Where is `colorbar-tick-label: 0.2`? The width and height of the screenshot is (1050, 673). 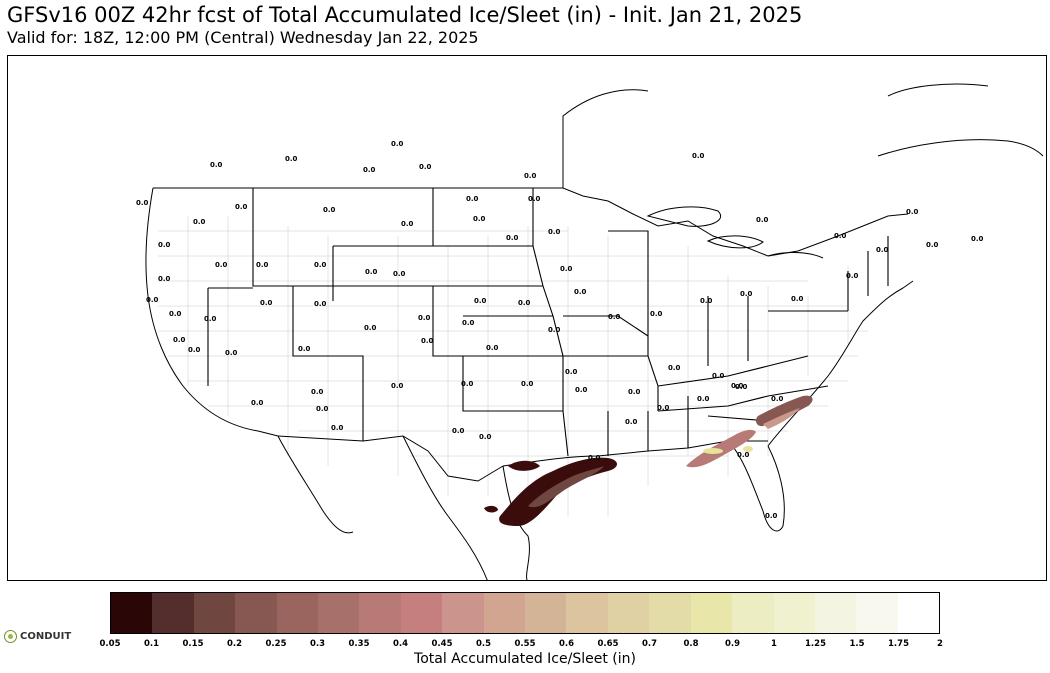
colorbar-tick-label: 0.2 is located at coordinates (234, 644).